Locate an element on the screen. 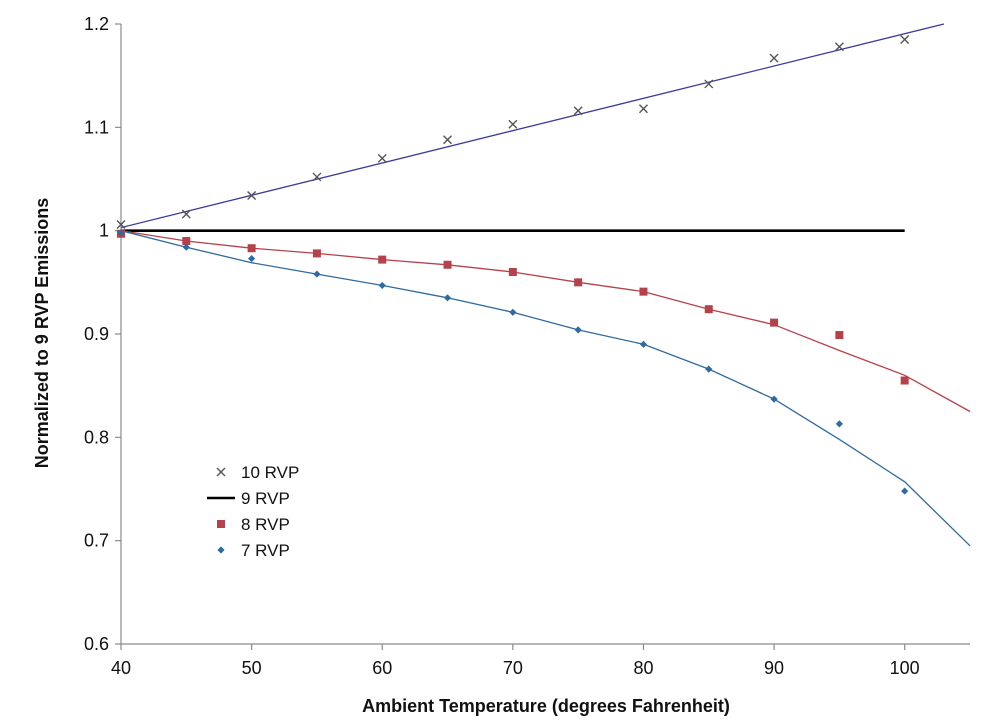 The width and height of the screenshot is (985, 723). legend-label-10-rvp: 10 RVP is located at coordinates (270, 472).